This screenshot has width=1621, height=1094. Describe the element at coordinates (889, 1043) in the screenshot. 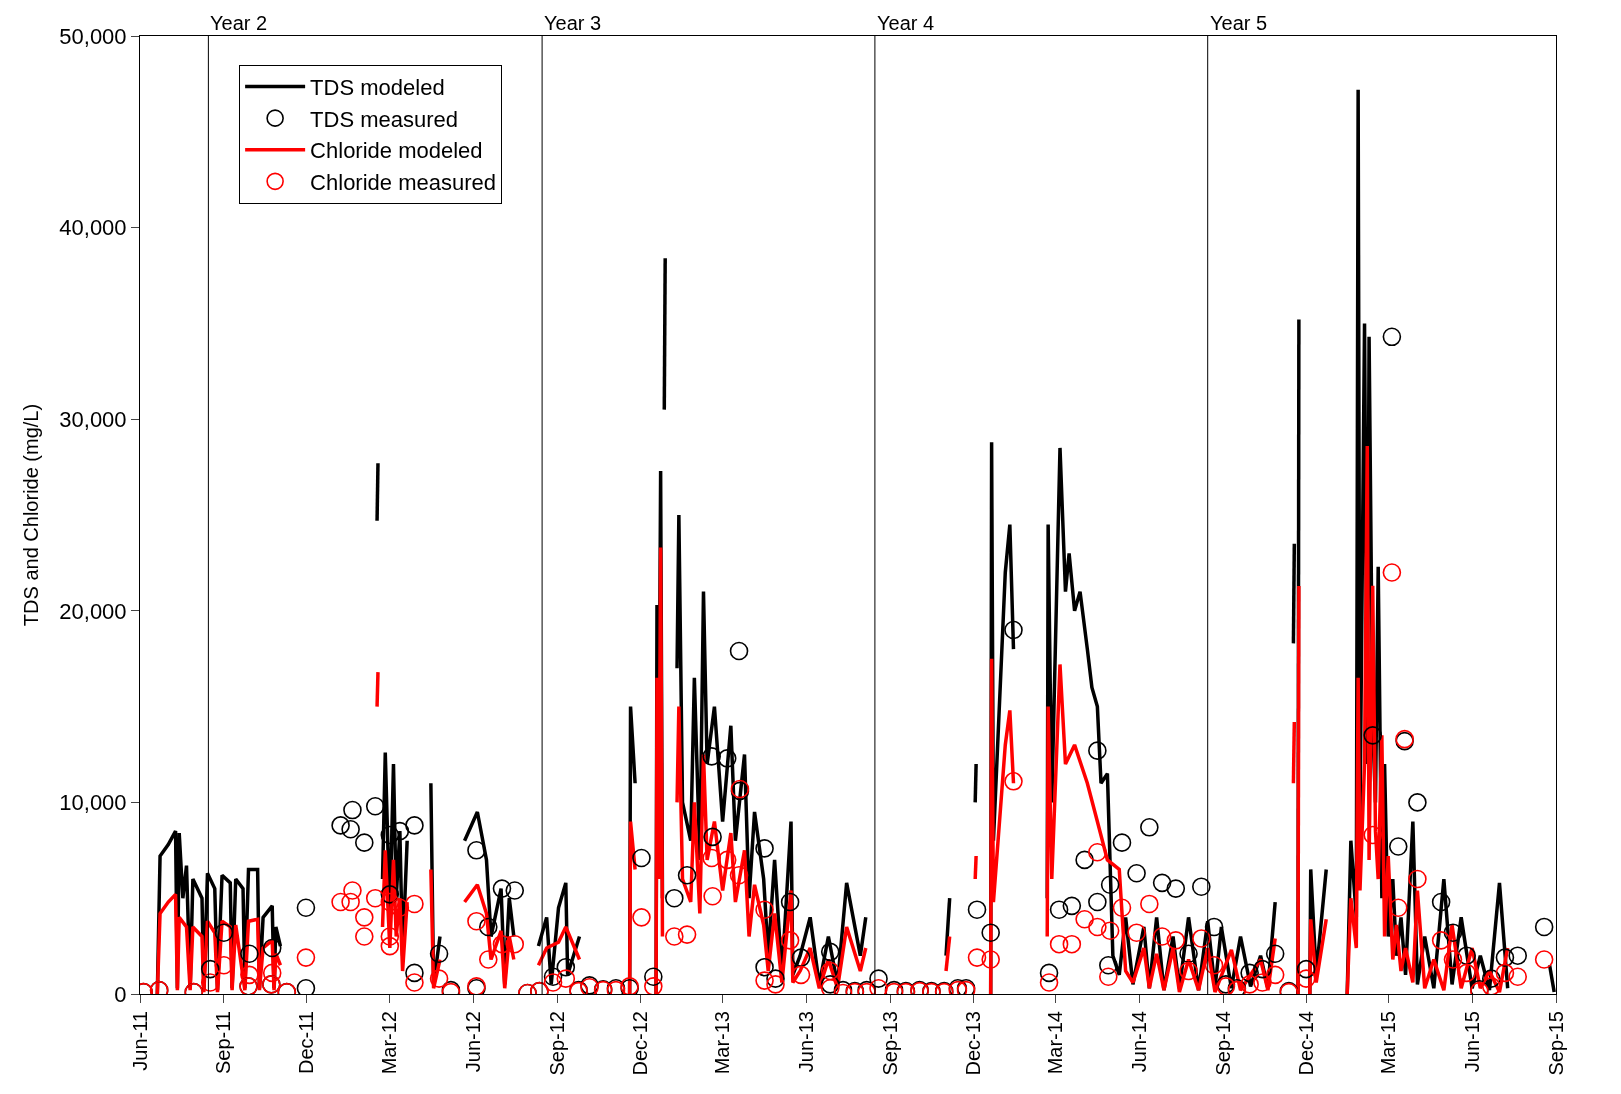

I see `x-tick-label: Sep-13` at that location.